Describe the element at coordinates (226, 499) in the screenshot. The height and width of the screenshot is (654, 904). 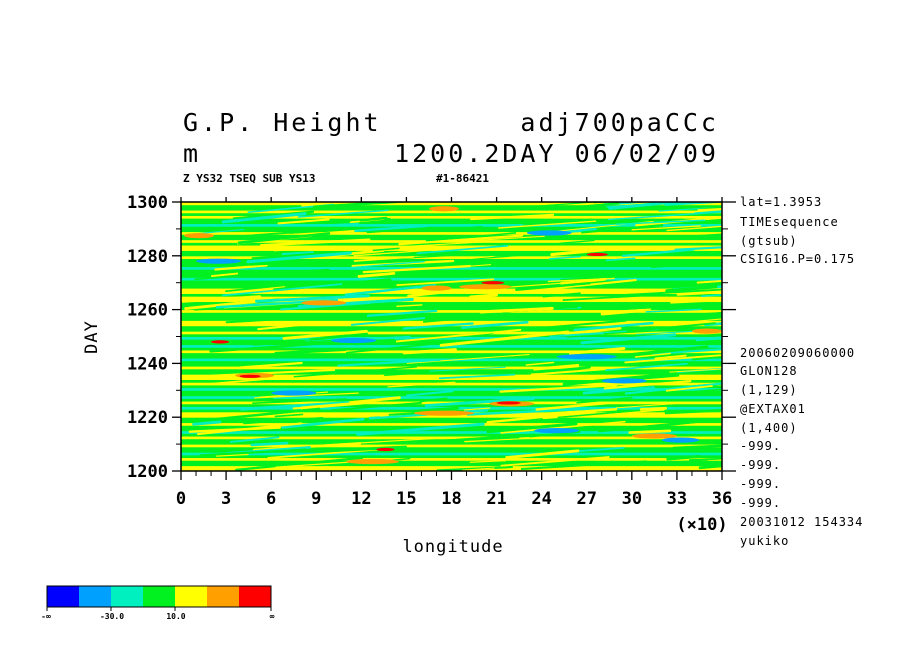
I see `x-tick-label: 3` at that location.